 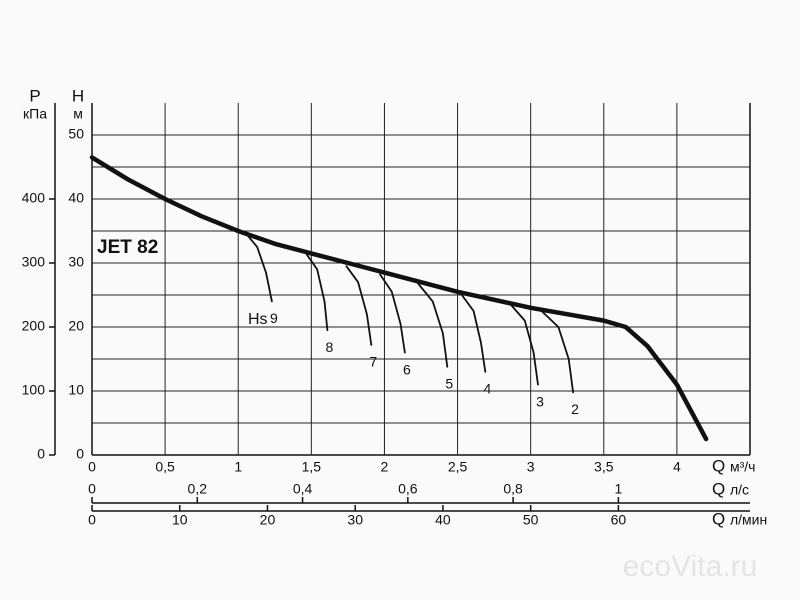 I want to click on x3-unit: л/мин, so click(x=748, y=520).